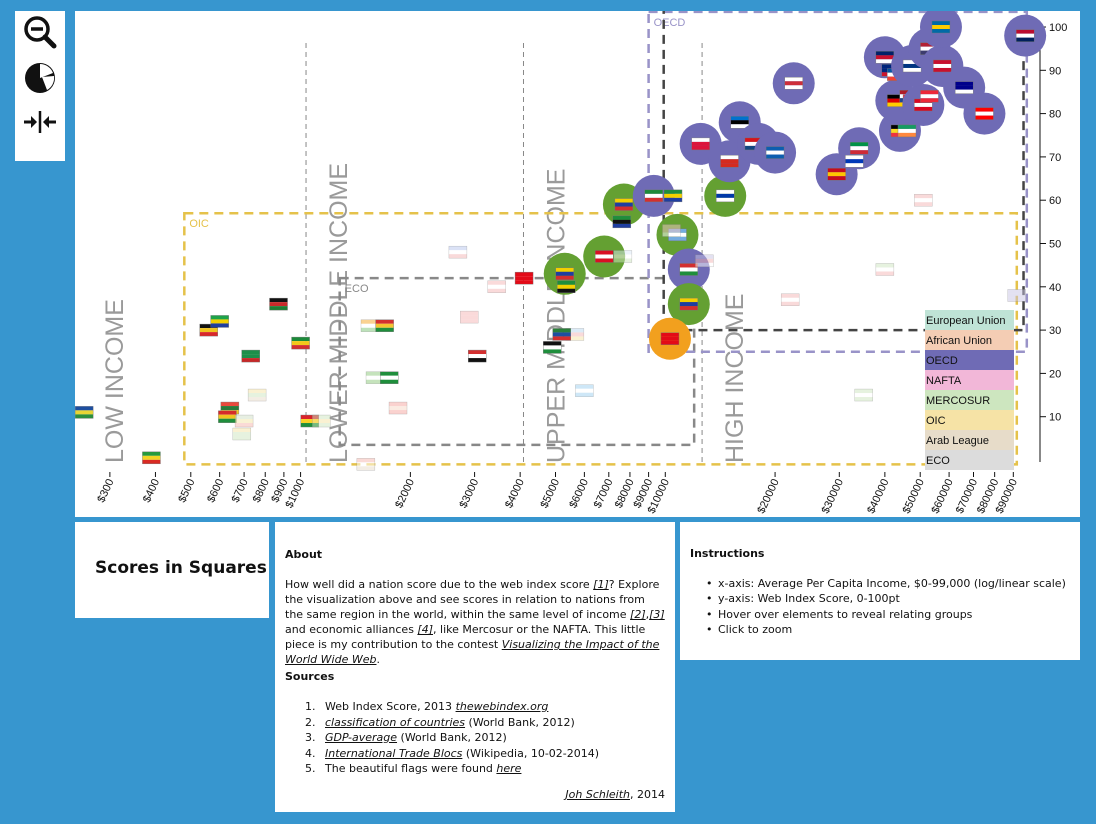 The height and width of the screenshot is (824, 1096). What do you see at coordinates (425, 629) in the screenshot?
I see `ref-link-4: [4]` at bounding box center [425, 629].